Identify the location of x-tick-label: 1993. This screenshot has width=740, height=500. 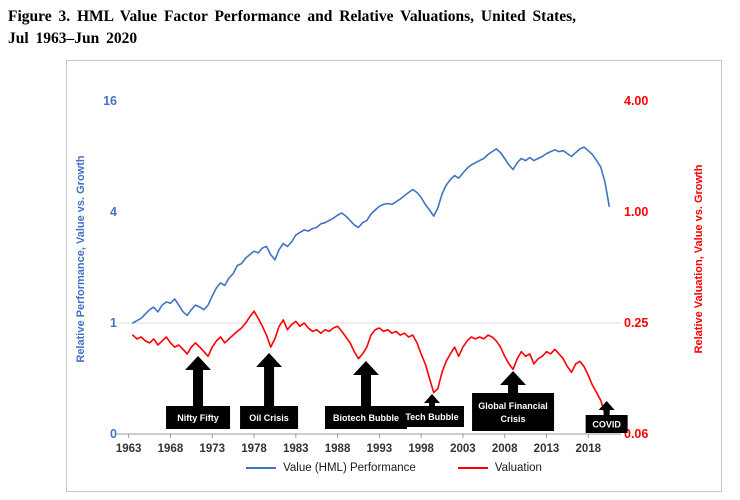
(380, 449).